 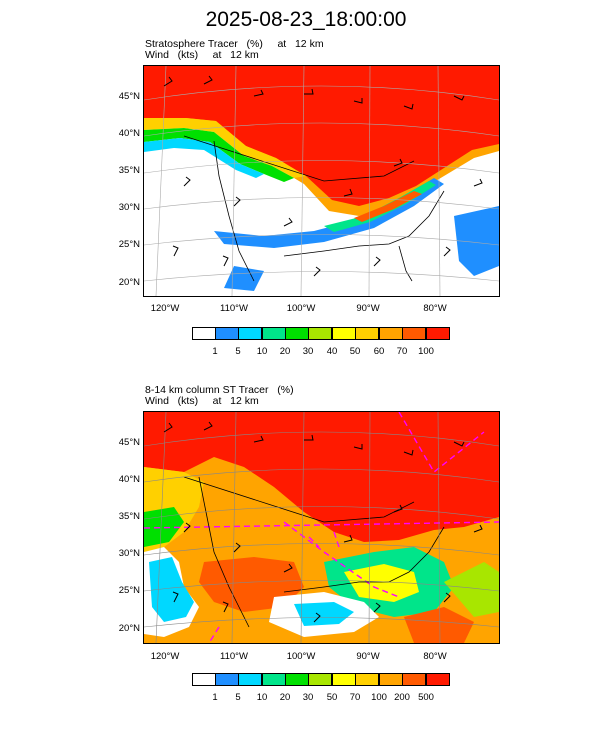 I want to click on panel1-wind-title: Wind (kts) at 12 km, so click(x=202, y=55).